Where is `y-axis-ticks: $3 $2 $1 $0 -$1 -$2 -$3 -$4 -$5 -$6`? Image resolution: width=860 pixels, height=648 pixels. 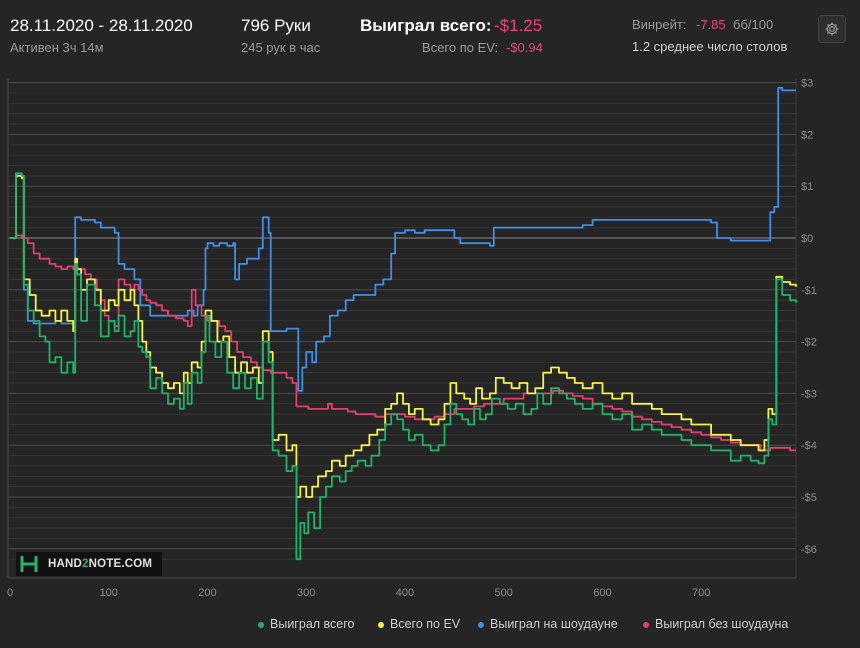
y-axis-ticks: $3 $2 $1 $0 -$1 -$2 -$3 -$4 -$5 -$6 is located at coordinates (809, 317).